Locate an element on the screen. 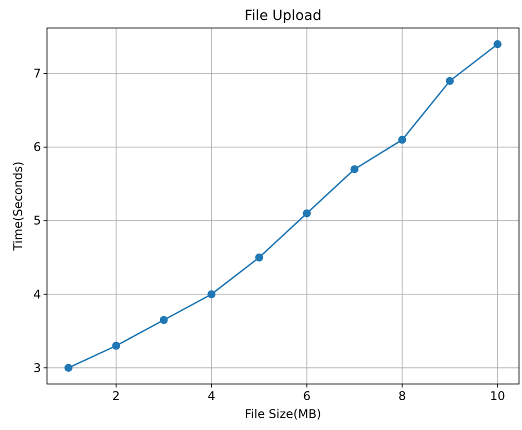 The image size is (522, 430). x-tick-label: 6 is located at coordinates (307, 396).